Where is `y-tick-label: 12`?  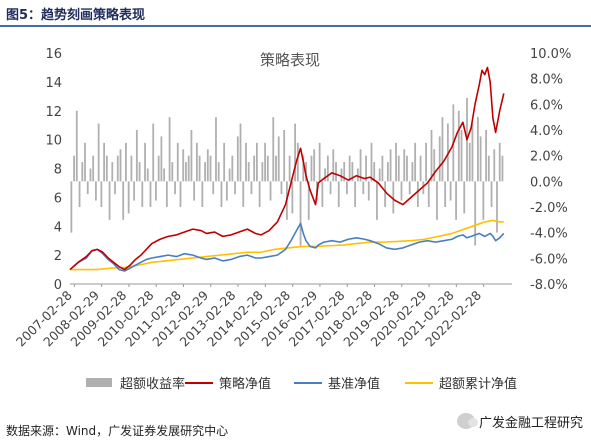
y-tick-label: 12 is located at coordinates (53, 112).